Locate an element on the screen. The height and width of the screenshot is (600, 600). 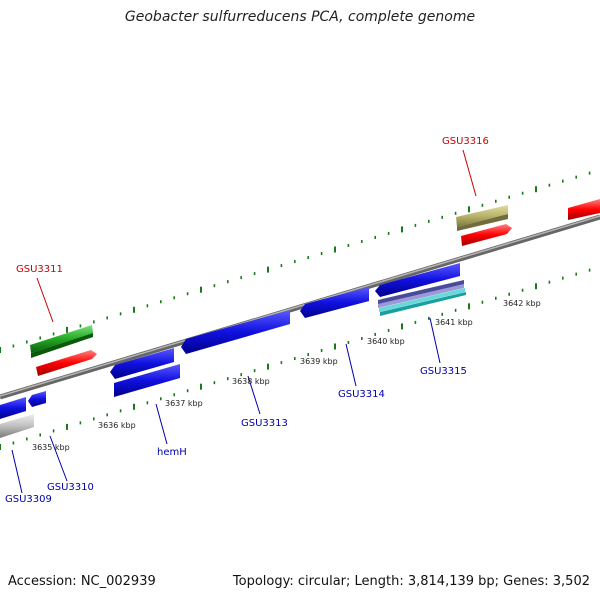
tick-label-3635: 3635 kbp is located at coordinates (51, 447).